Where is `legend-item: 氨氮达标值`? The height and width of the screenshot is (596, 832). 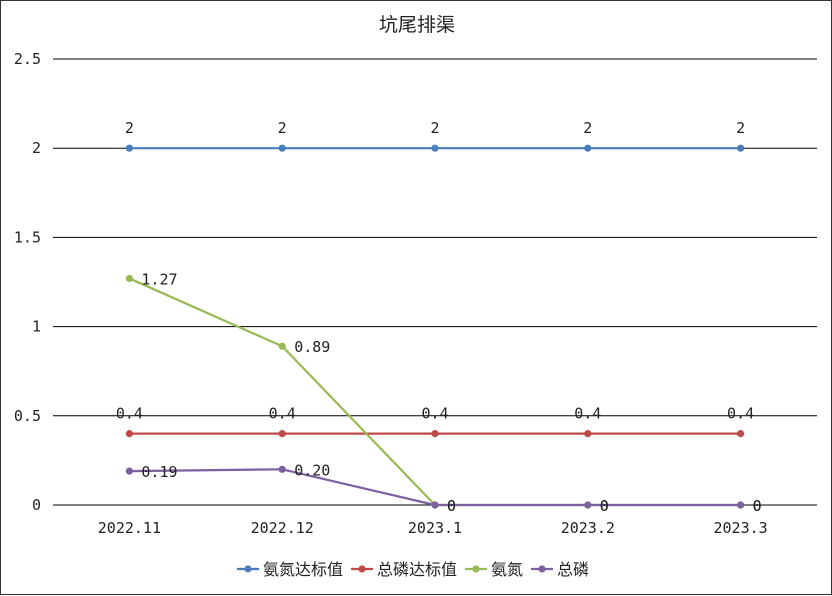 legend-item: 氨氮达标值 is located at coordinates (290, 569).